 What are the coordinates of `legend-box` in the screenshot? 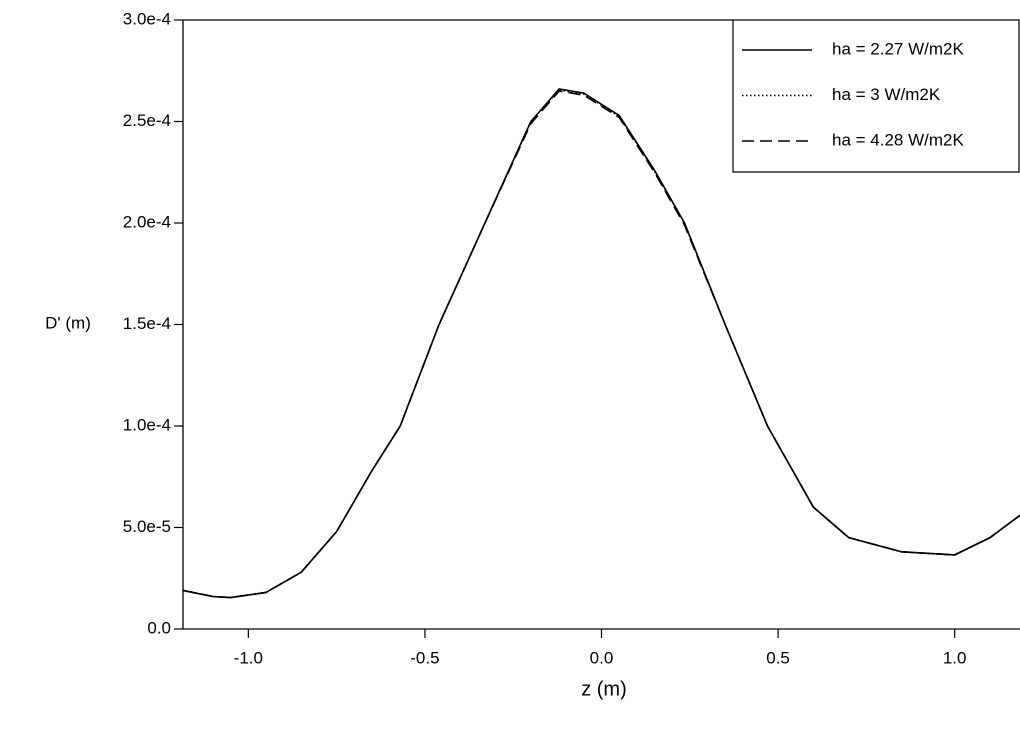 It's located at (876, 96).